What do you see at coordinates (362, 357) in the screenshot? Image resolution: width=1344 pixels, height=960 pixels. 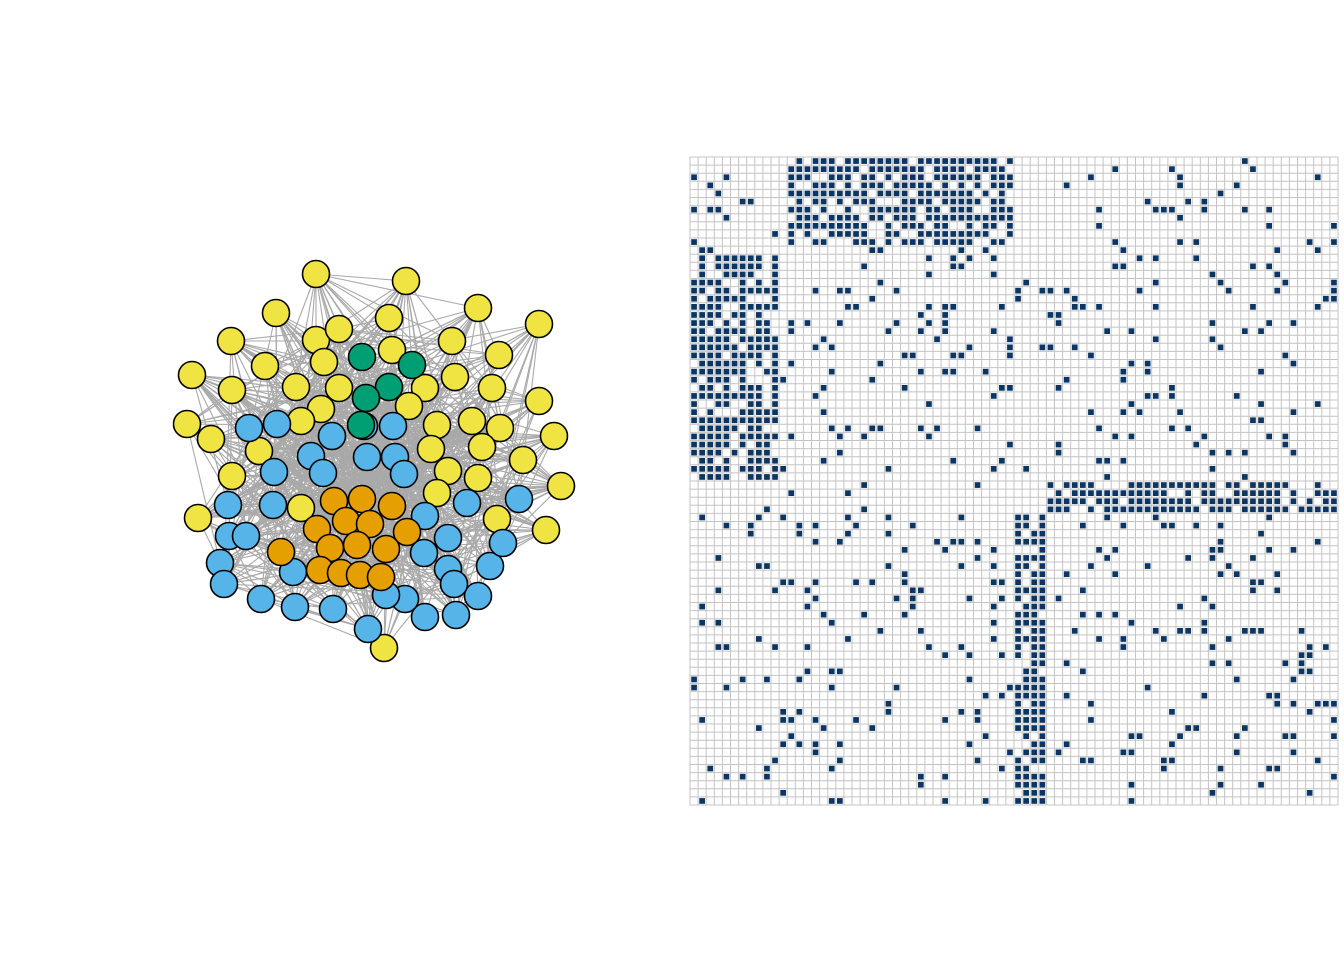 I see `graph-node-green` at bounding box center [362, 357].